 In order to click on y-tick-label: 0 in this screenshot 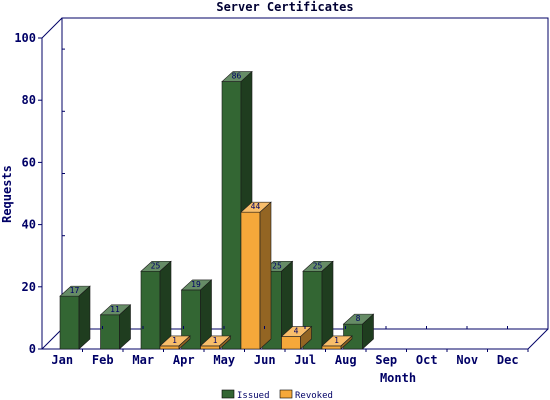, I will do `click(32, 349)`.